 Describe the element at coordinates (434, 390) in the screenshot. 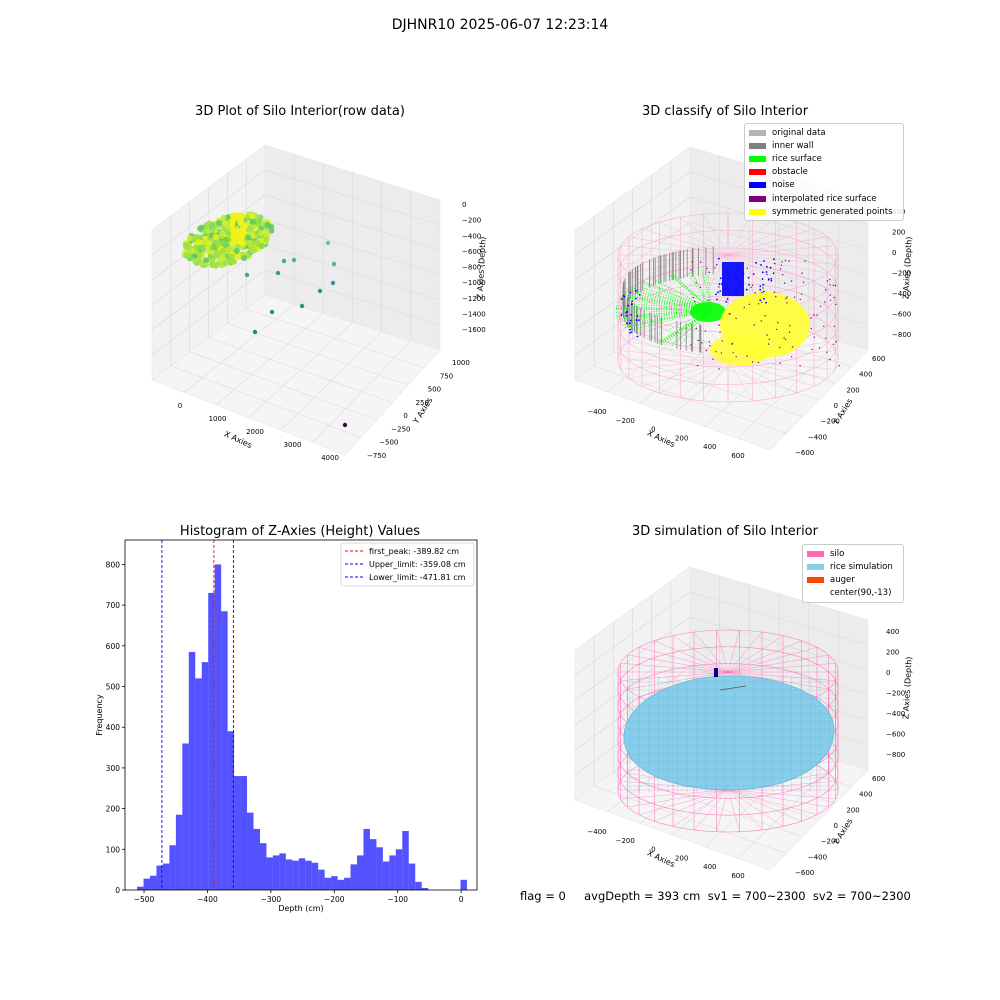

I see `raw-y-tick-label: 500` at that location.